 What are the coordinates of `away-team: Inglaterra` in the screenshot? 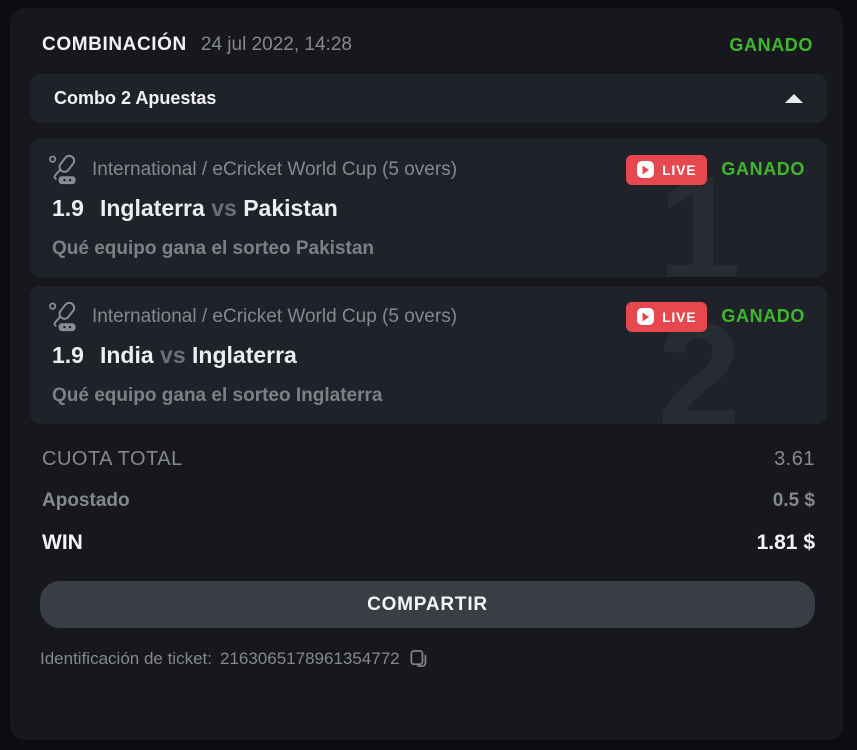 It's located at (244, 355).